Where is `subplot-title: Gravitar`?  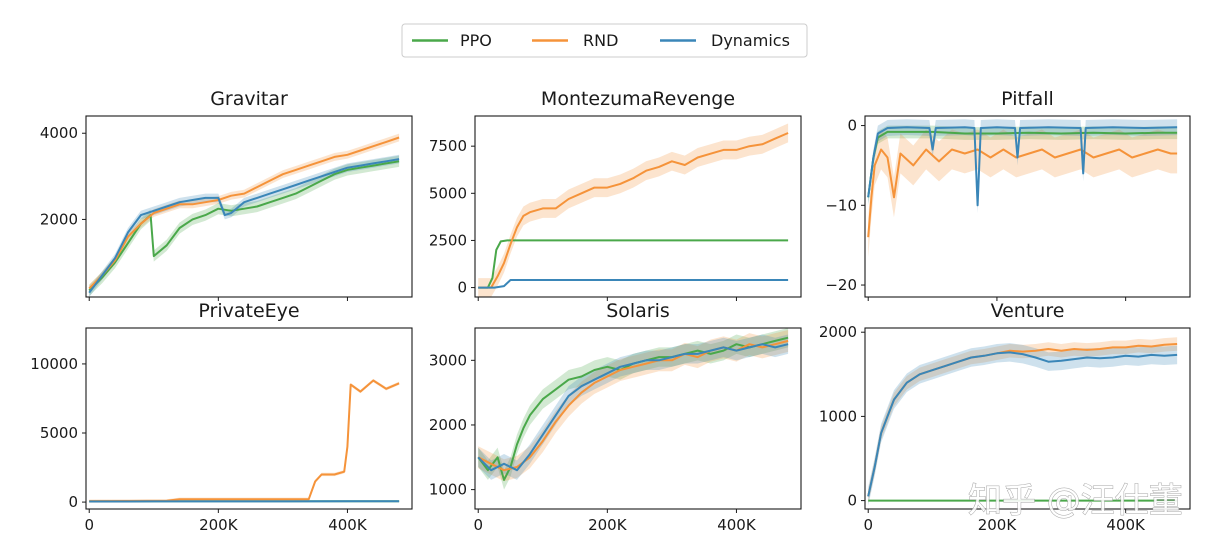 subplot-title: Gravitar is located at coordinates (249, 99).